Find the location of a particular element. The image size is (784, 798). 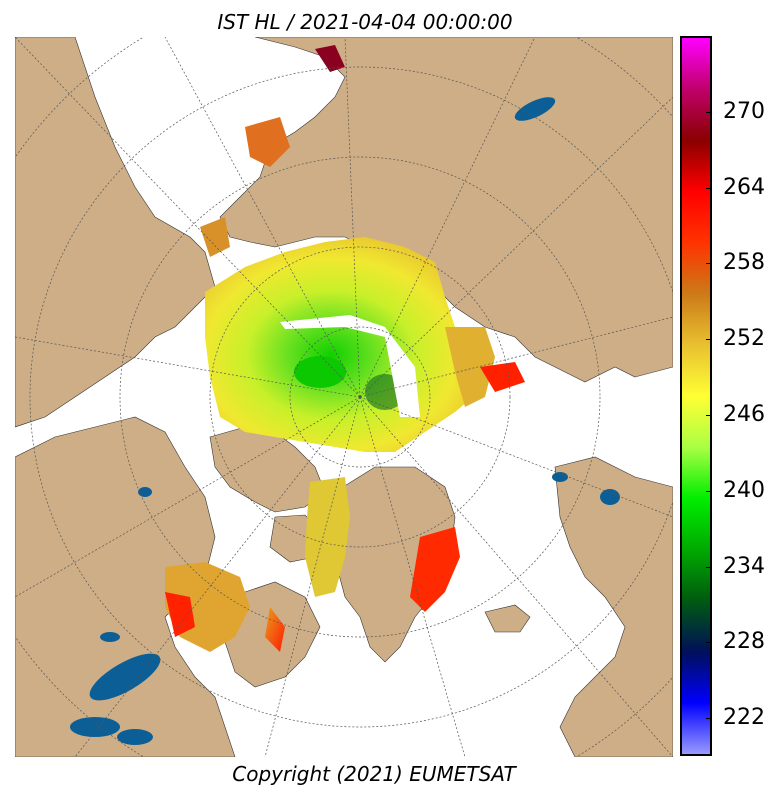

colorbar-tick-label: 234 is located at coordinates (744, 566).